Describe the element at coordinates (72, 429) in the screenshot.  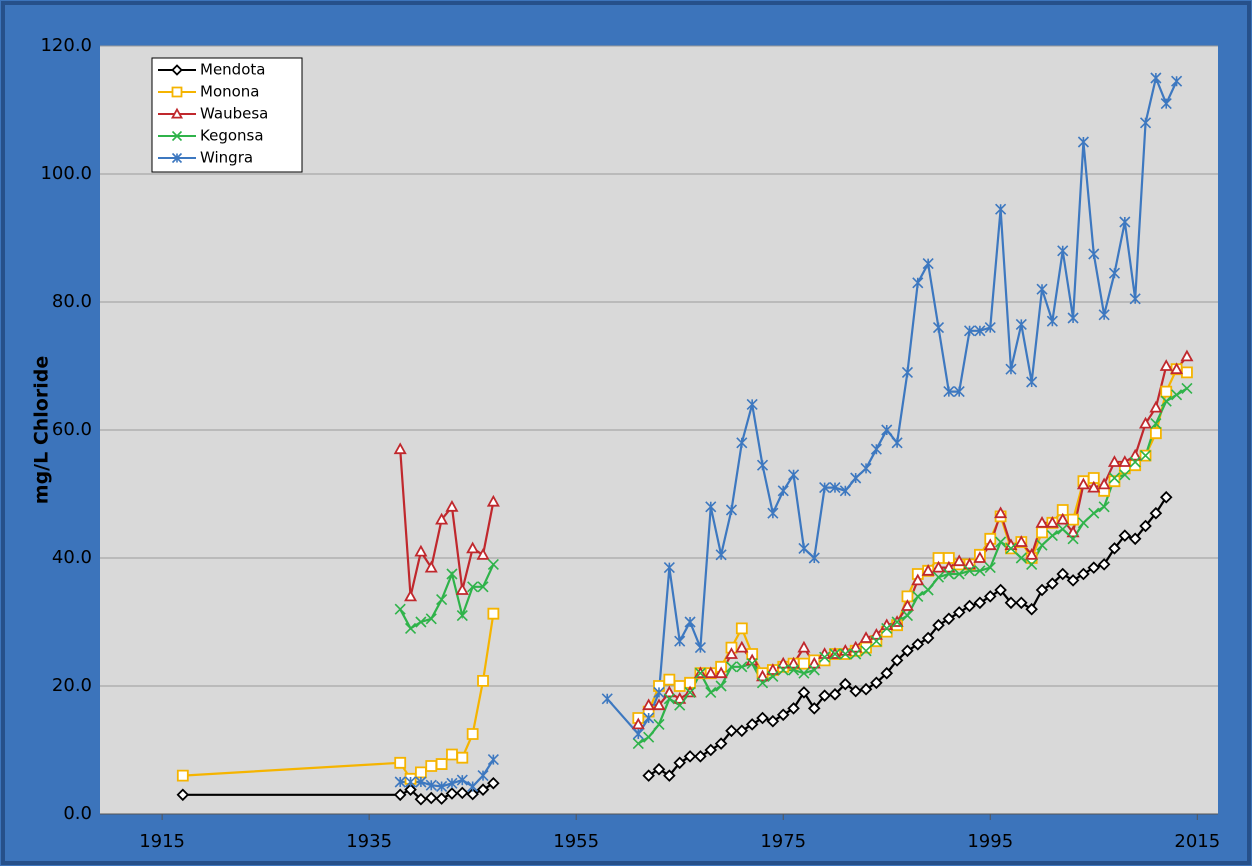
I see `y-tick-label: 60.0` at that location.